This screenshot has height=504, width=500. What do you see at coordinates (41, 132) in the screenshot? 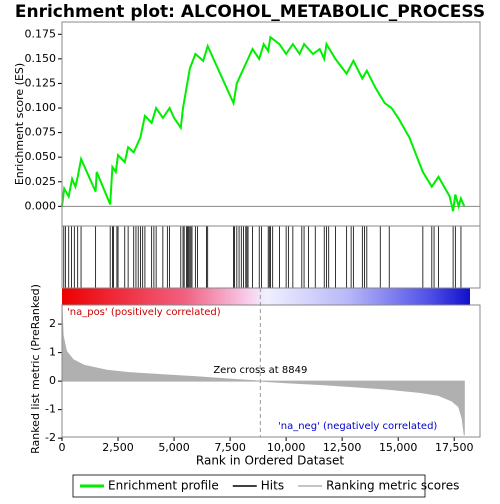
I see `y-tick-label: 0.075` at bounding box center [41, 132].